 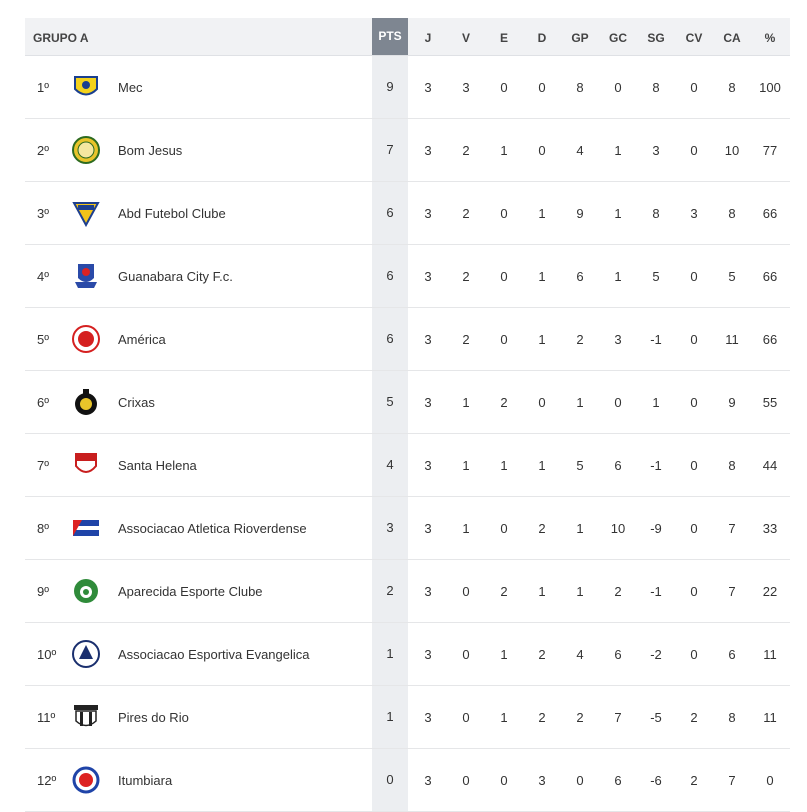 What do you see at coordinates (43, 528) in the screenshot?
I see `position: 8º` at bounding box center [43, 528].